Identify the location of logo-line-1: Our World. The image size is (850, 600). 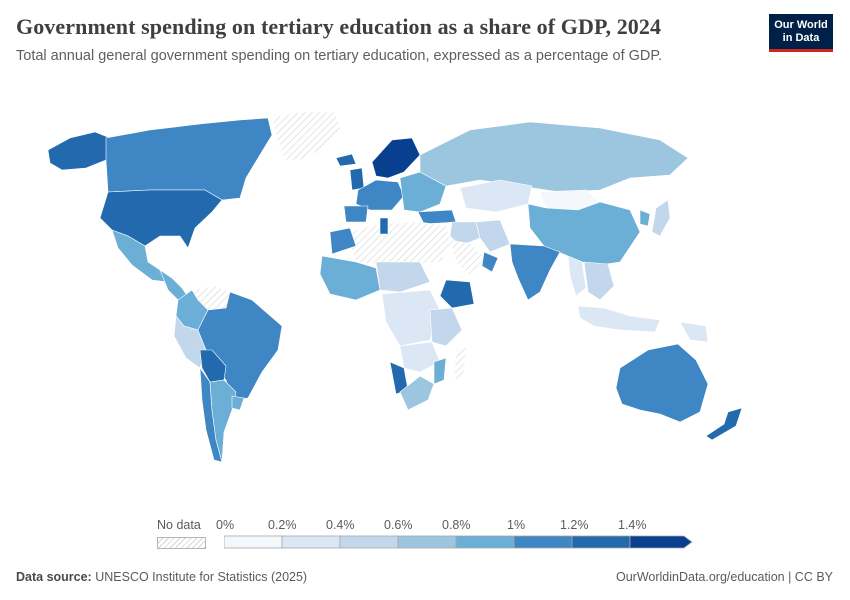
(801, 25).